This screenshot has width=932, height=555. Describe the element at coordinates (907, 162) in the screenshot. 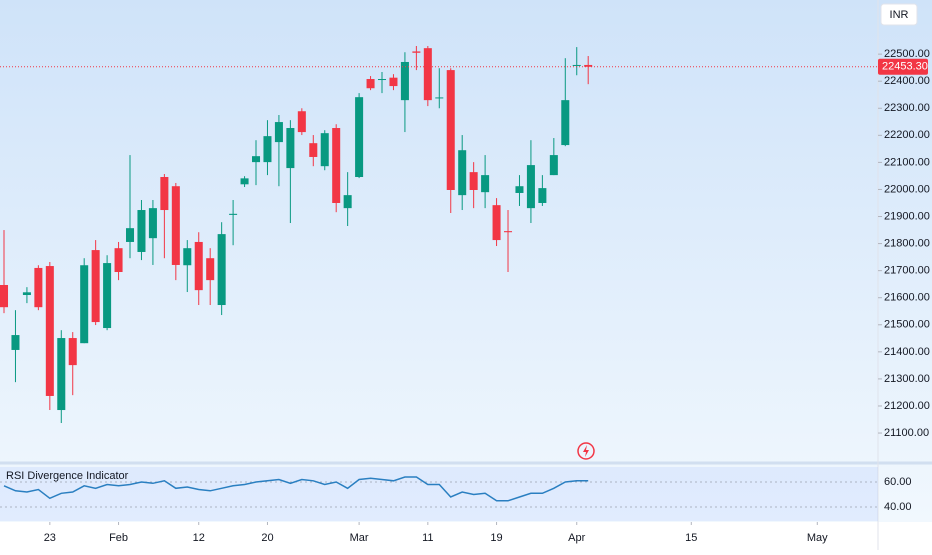

I see `y-tick-label: 22100.00` at that location.